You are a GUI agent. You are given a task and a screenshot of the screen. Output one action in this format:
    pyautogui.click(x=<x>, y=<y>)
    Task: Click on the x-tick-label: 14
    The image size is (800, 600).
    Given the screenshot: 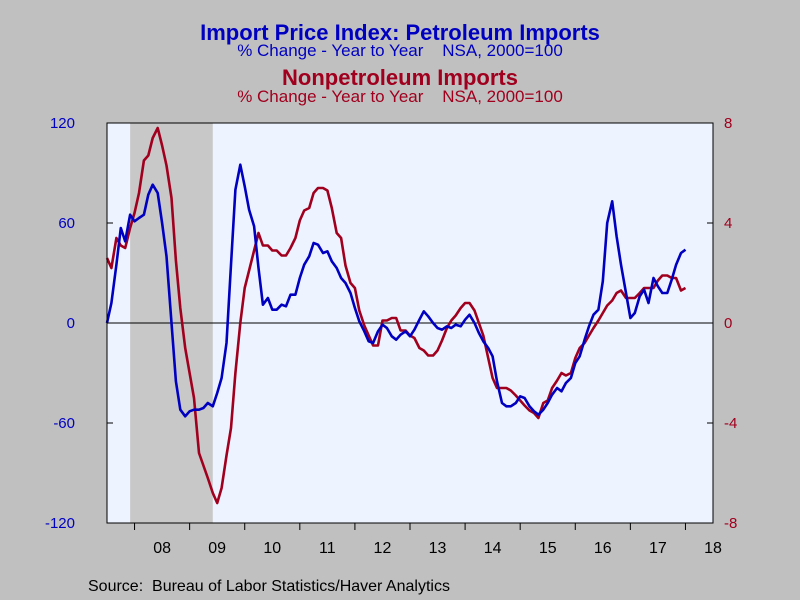 What is the action you would take?
    pyautogui.click(x=493, y=548)
    